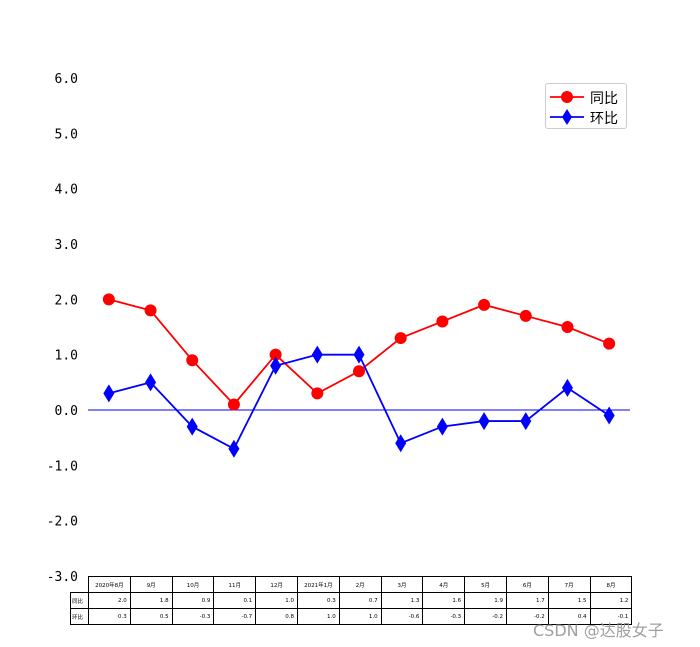  What do you see at coordinates (235, 584) in the screenshot?
I see `table-header-cell: 11月` at bounding box center [235, 584].